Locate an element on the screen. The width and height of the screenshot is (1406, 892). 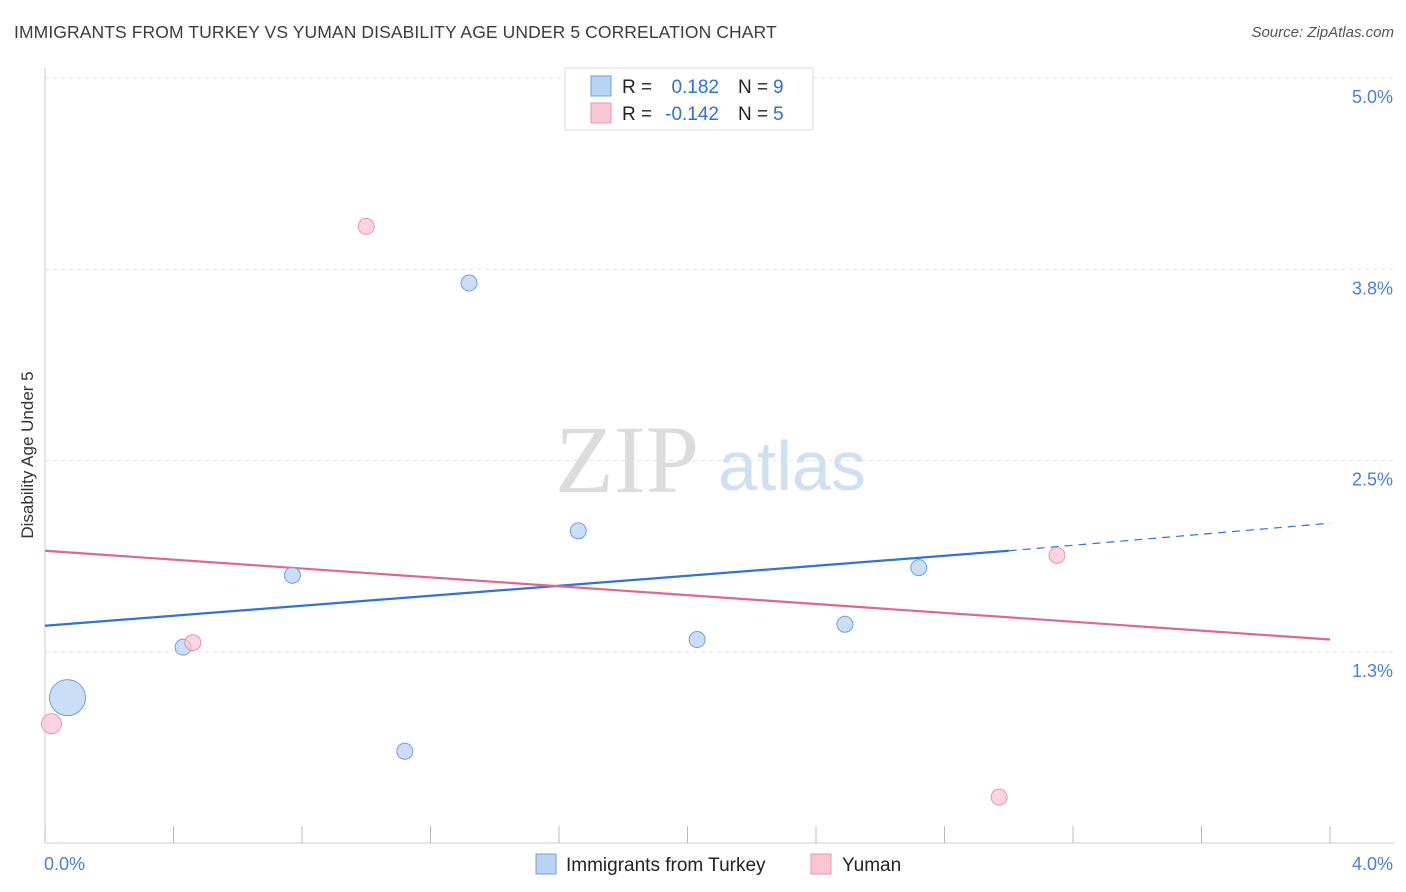
trend-line-yuman is located at coordinates (687, 595).